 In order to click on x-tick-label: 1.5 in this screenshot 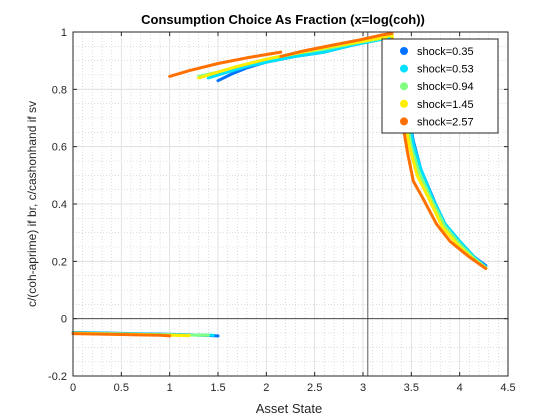, I will do `click(217, 388)`.